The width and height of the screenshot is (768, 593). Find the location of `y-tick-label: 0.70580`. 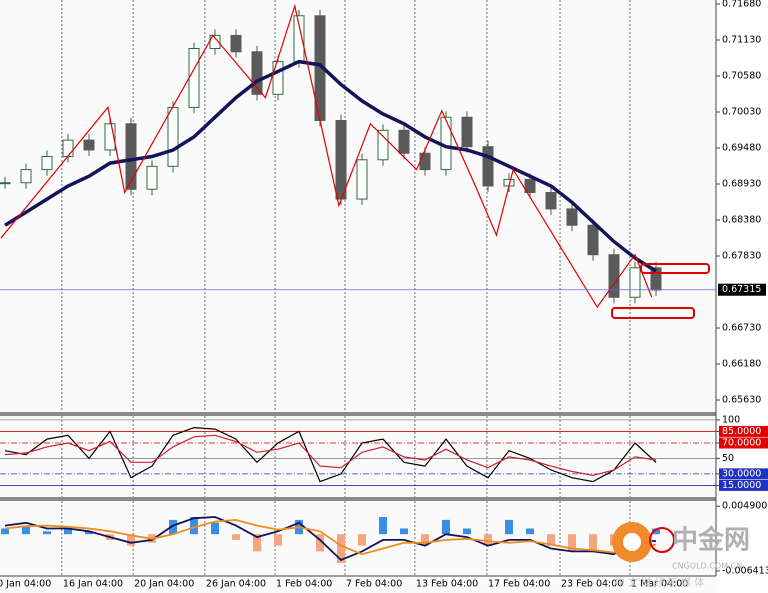

y-tick-label: 0.70580 is located at coordinates (741, 75).